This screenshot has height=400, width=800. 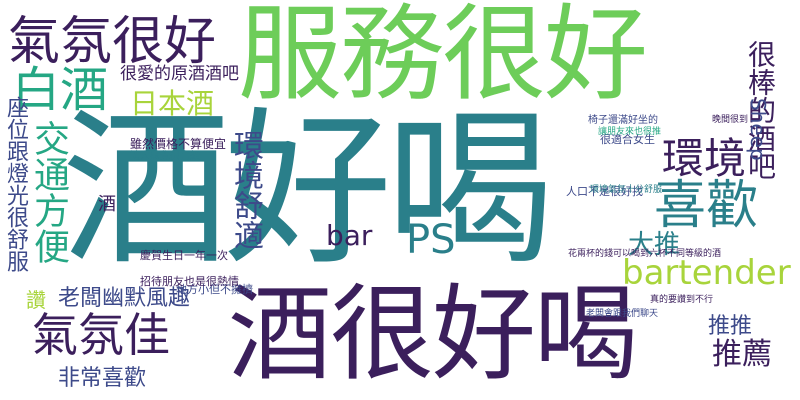 I want to click on phrase-13: 真的要讚到不行, so click(x=682, y=300).